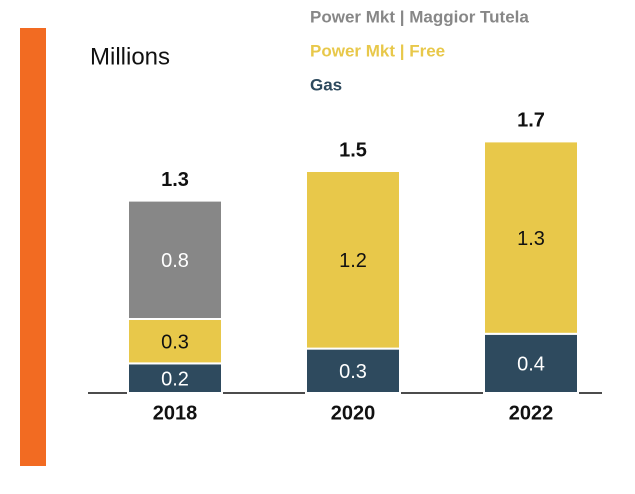  What do you see at coordinates (175, 413) in the screenshot?
I see `x-tick-label: 2018` at bounding box center [175, 413].